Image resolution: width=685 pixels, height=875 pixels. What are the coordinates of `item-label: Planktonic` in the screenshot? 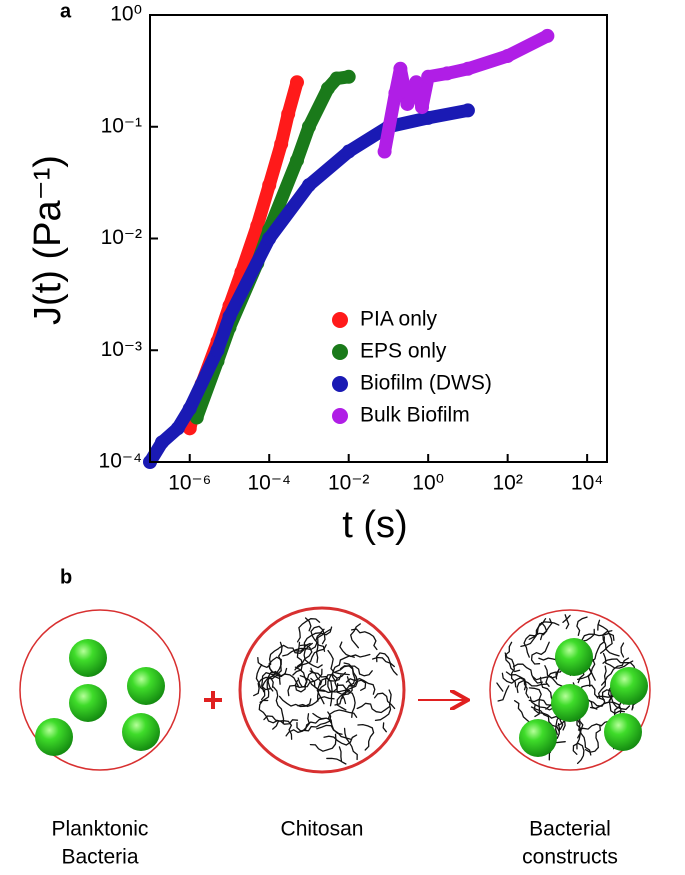 It's located at (100, 829).